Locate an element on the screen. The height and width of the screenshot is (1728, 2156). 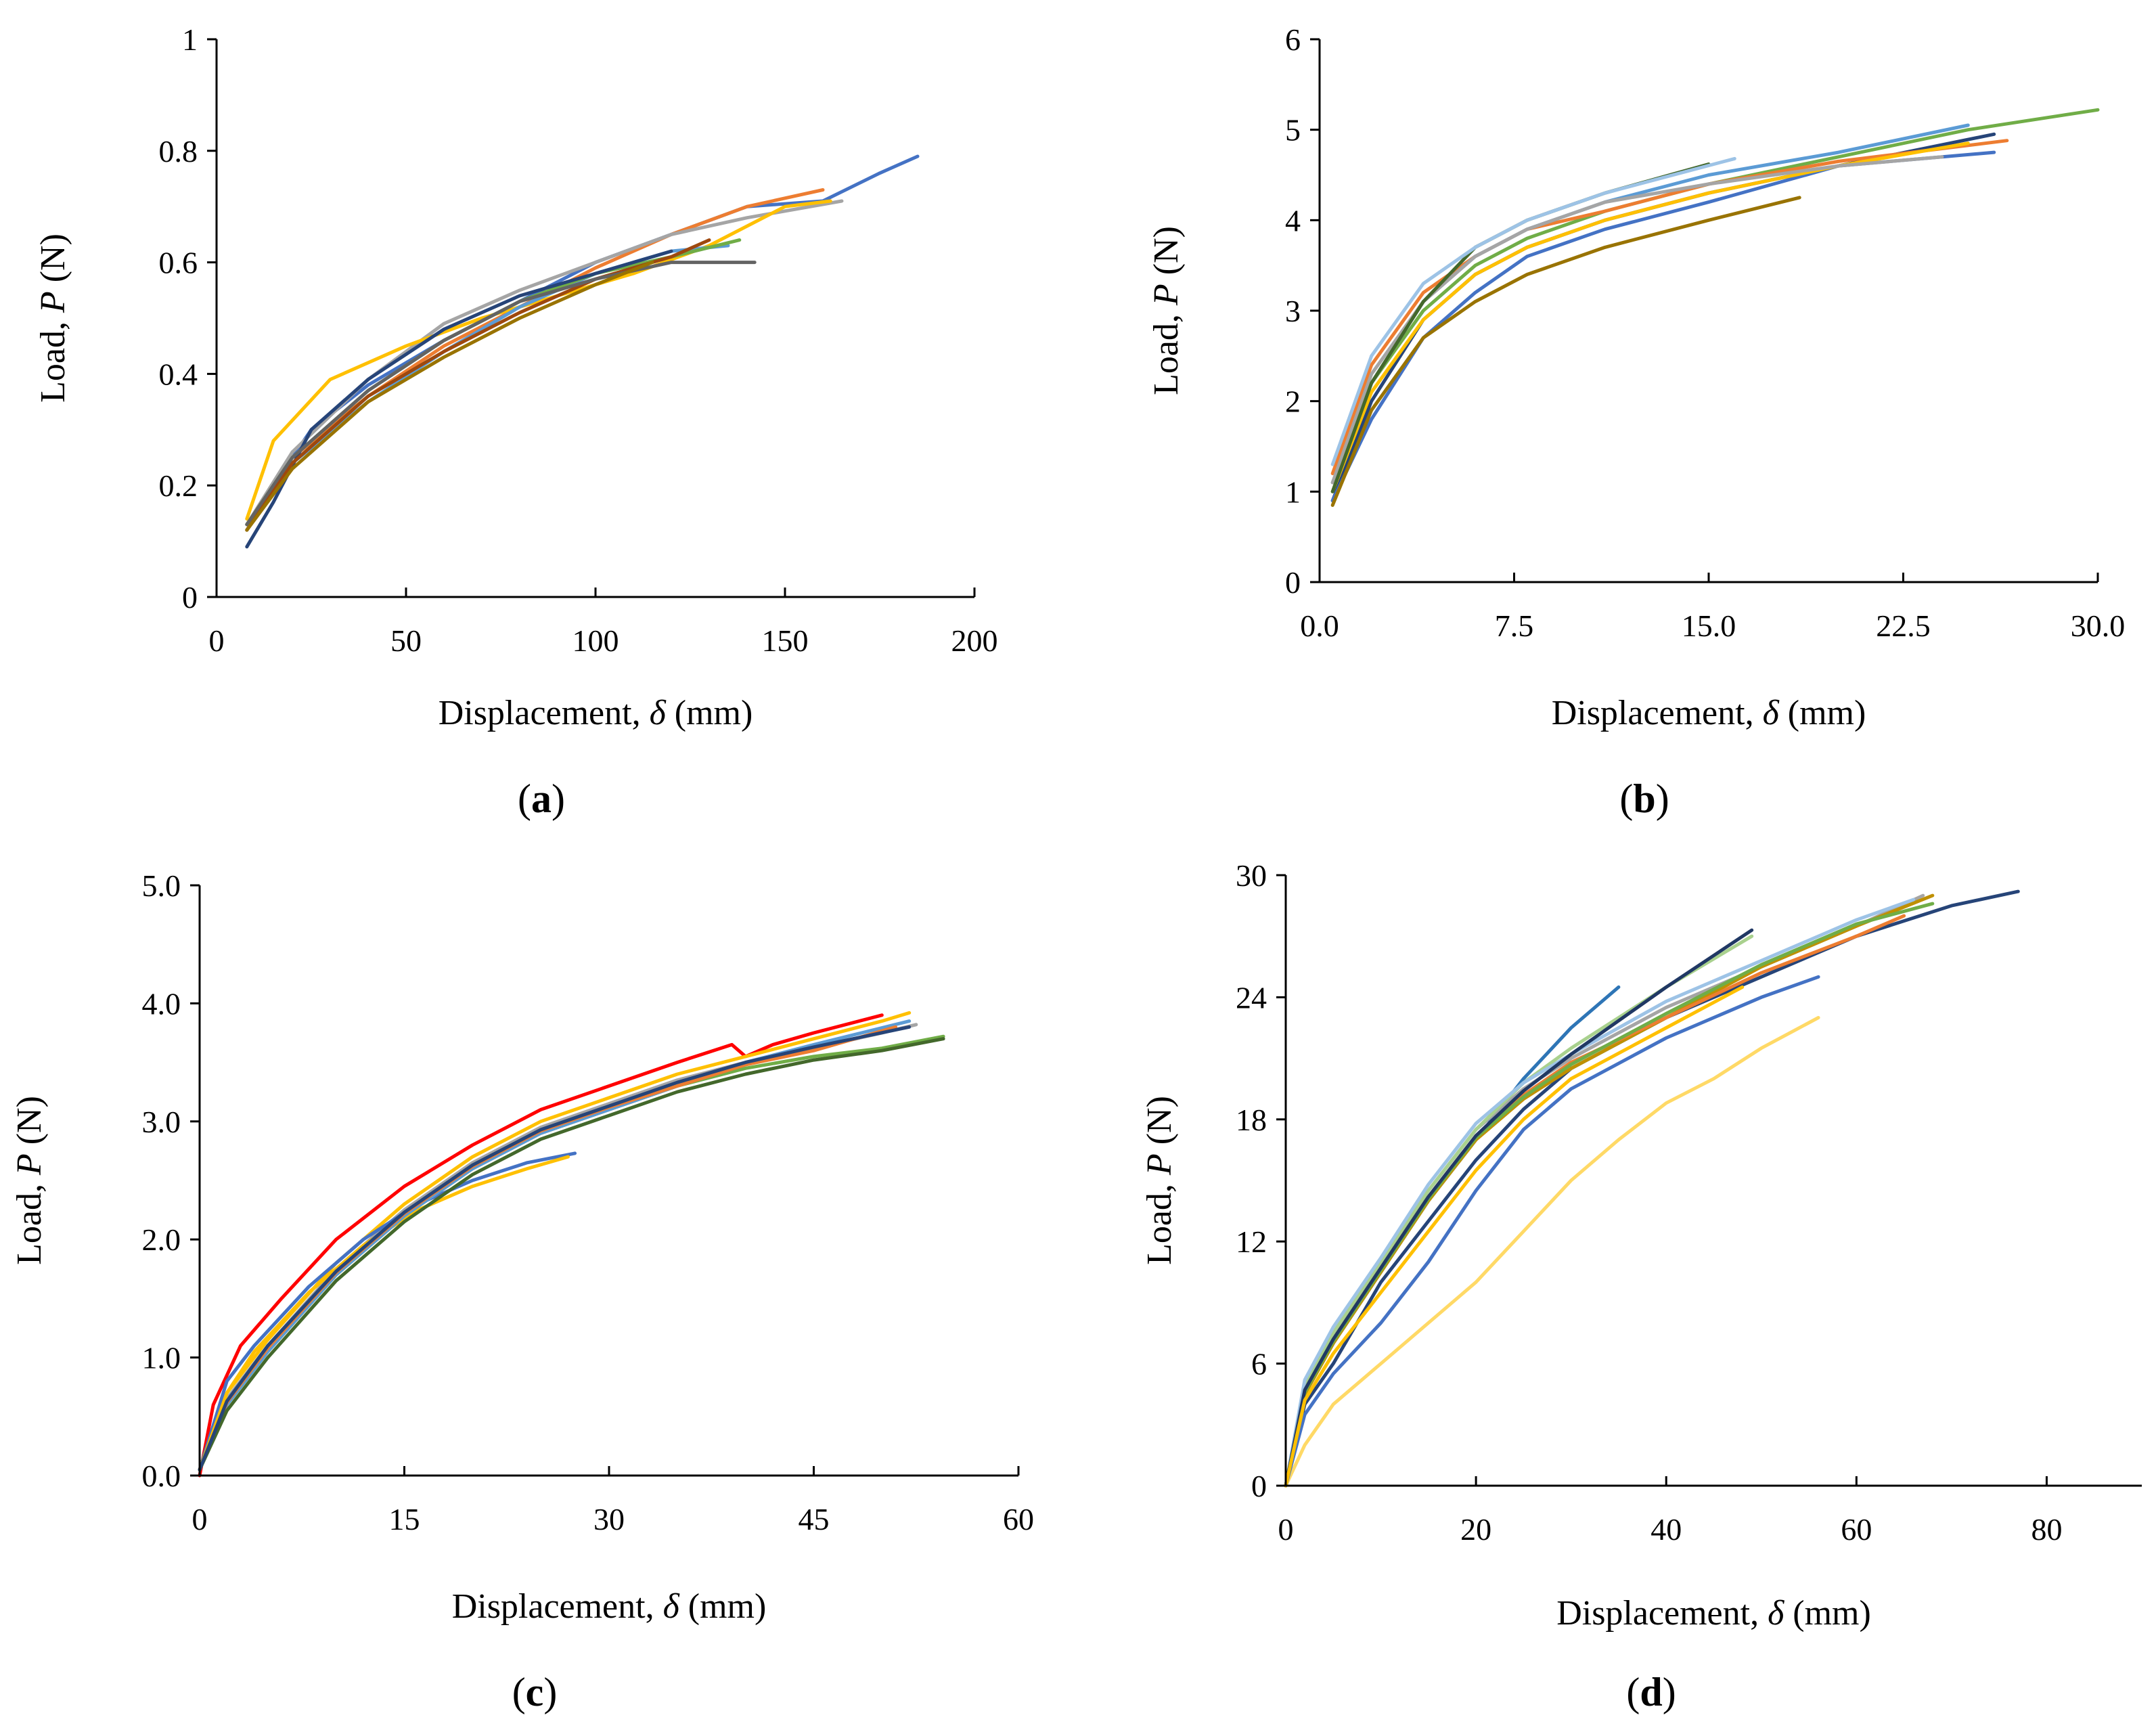
y-tick-label: 2.0 is located at coordinates (161, 1239).